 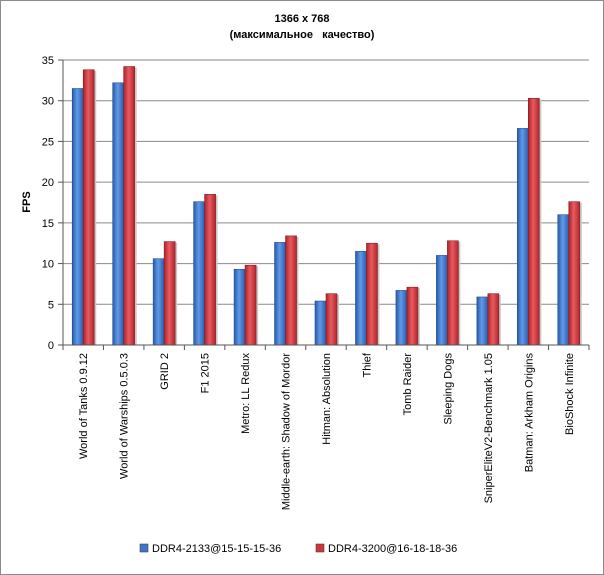 What do you see at coordinates (392, 549) in the screenshot?
I see `legend-label: DDR4-3200@16-18-18-36` at bounding box center [392, 549].